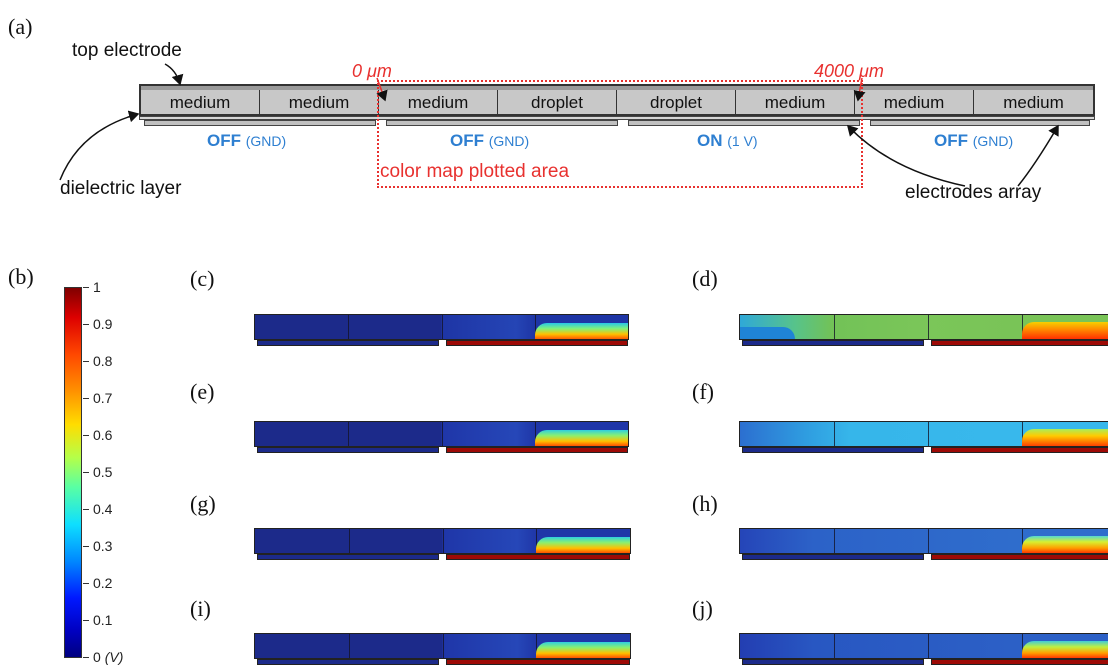 The image size is (1108, 668). Describe the element at coordinates (73, 472) in the screenshot. I see `colorbar` at that location.